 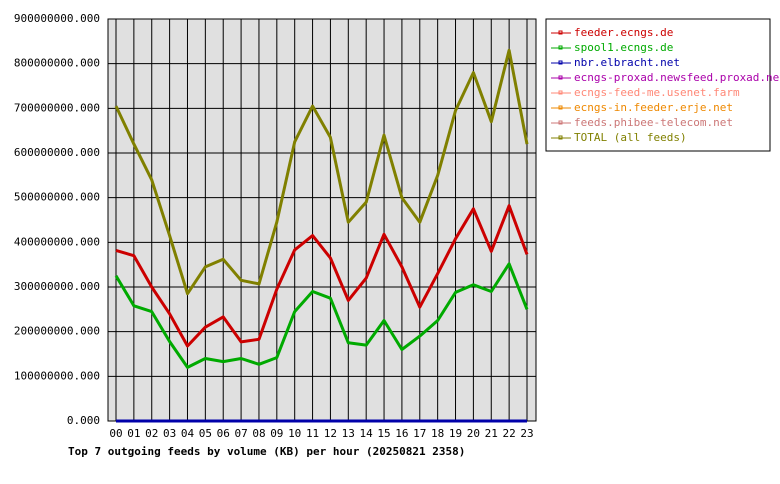 What do you see at coordinates (509, 433) in the screenshot?
I see `x-tick-label: 22` at bounding box center [509, 433].